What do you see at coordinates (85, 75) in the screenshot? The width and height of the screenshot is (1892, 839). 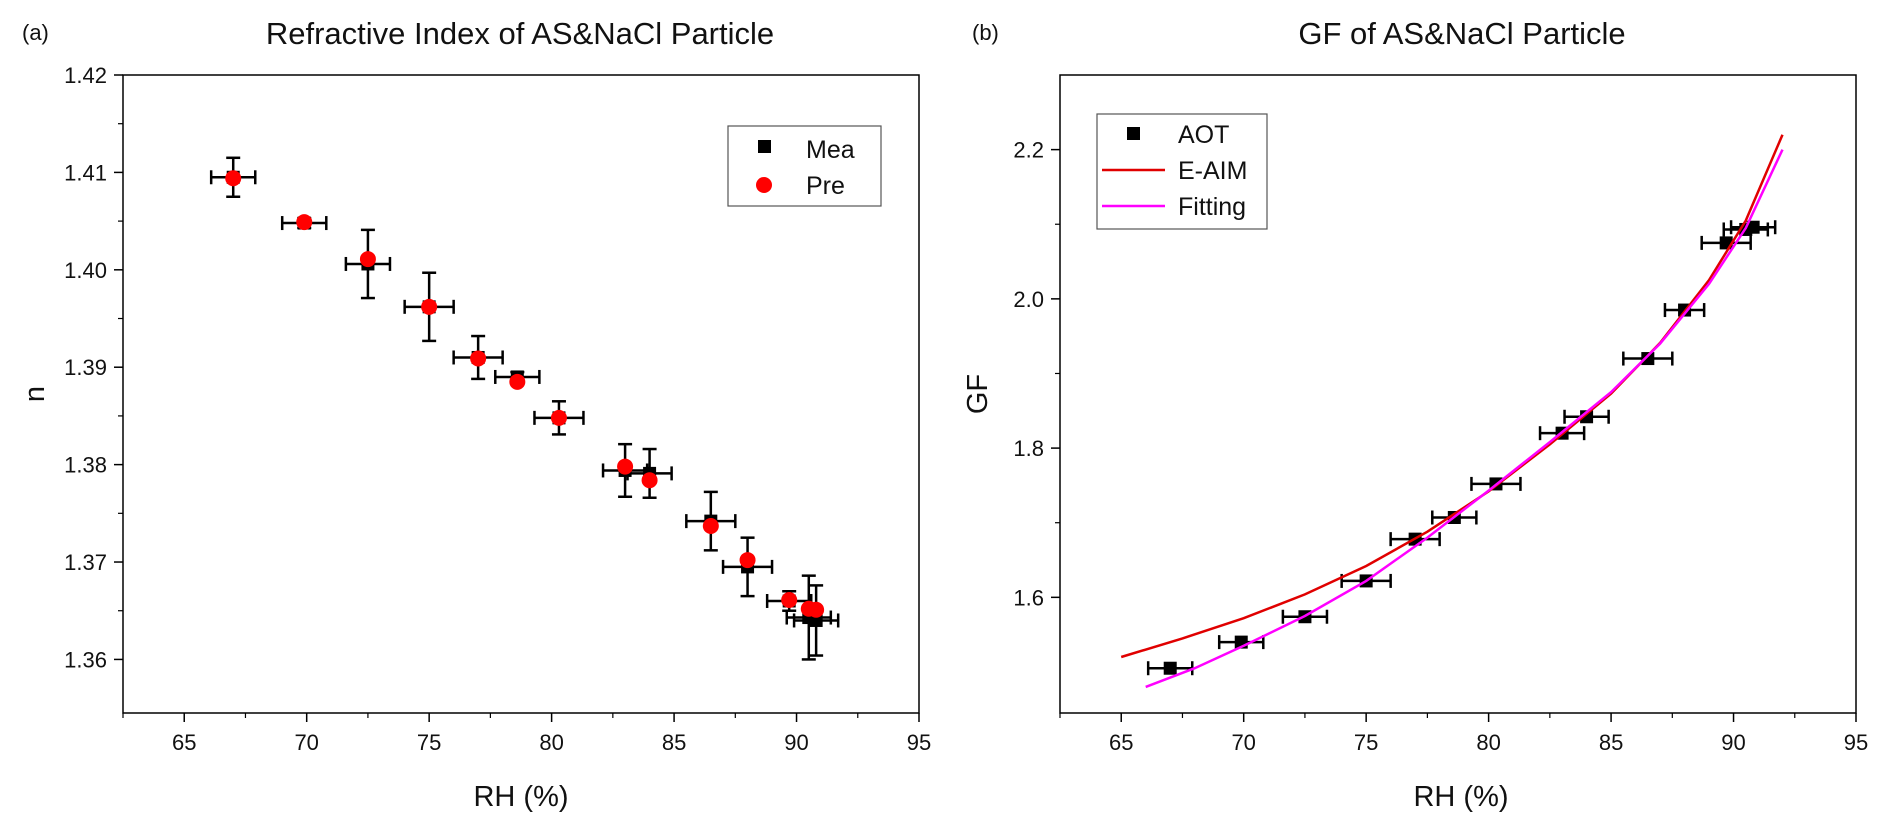 I see `y-tick-label: 1.42` at bounding box center [85, 75].